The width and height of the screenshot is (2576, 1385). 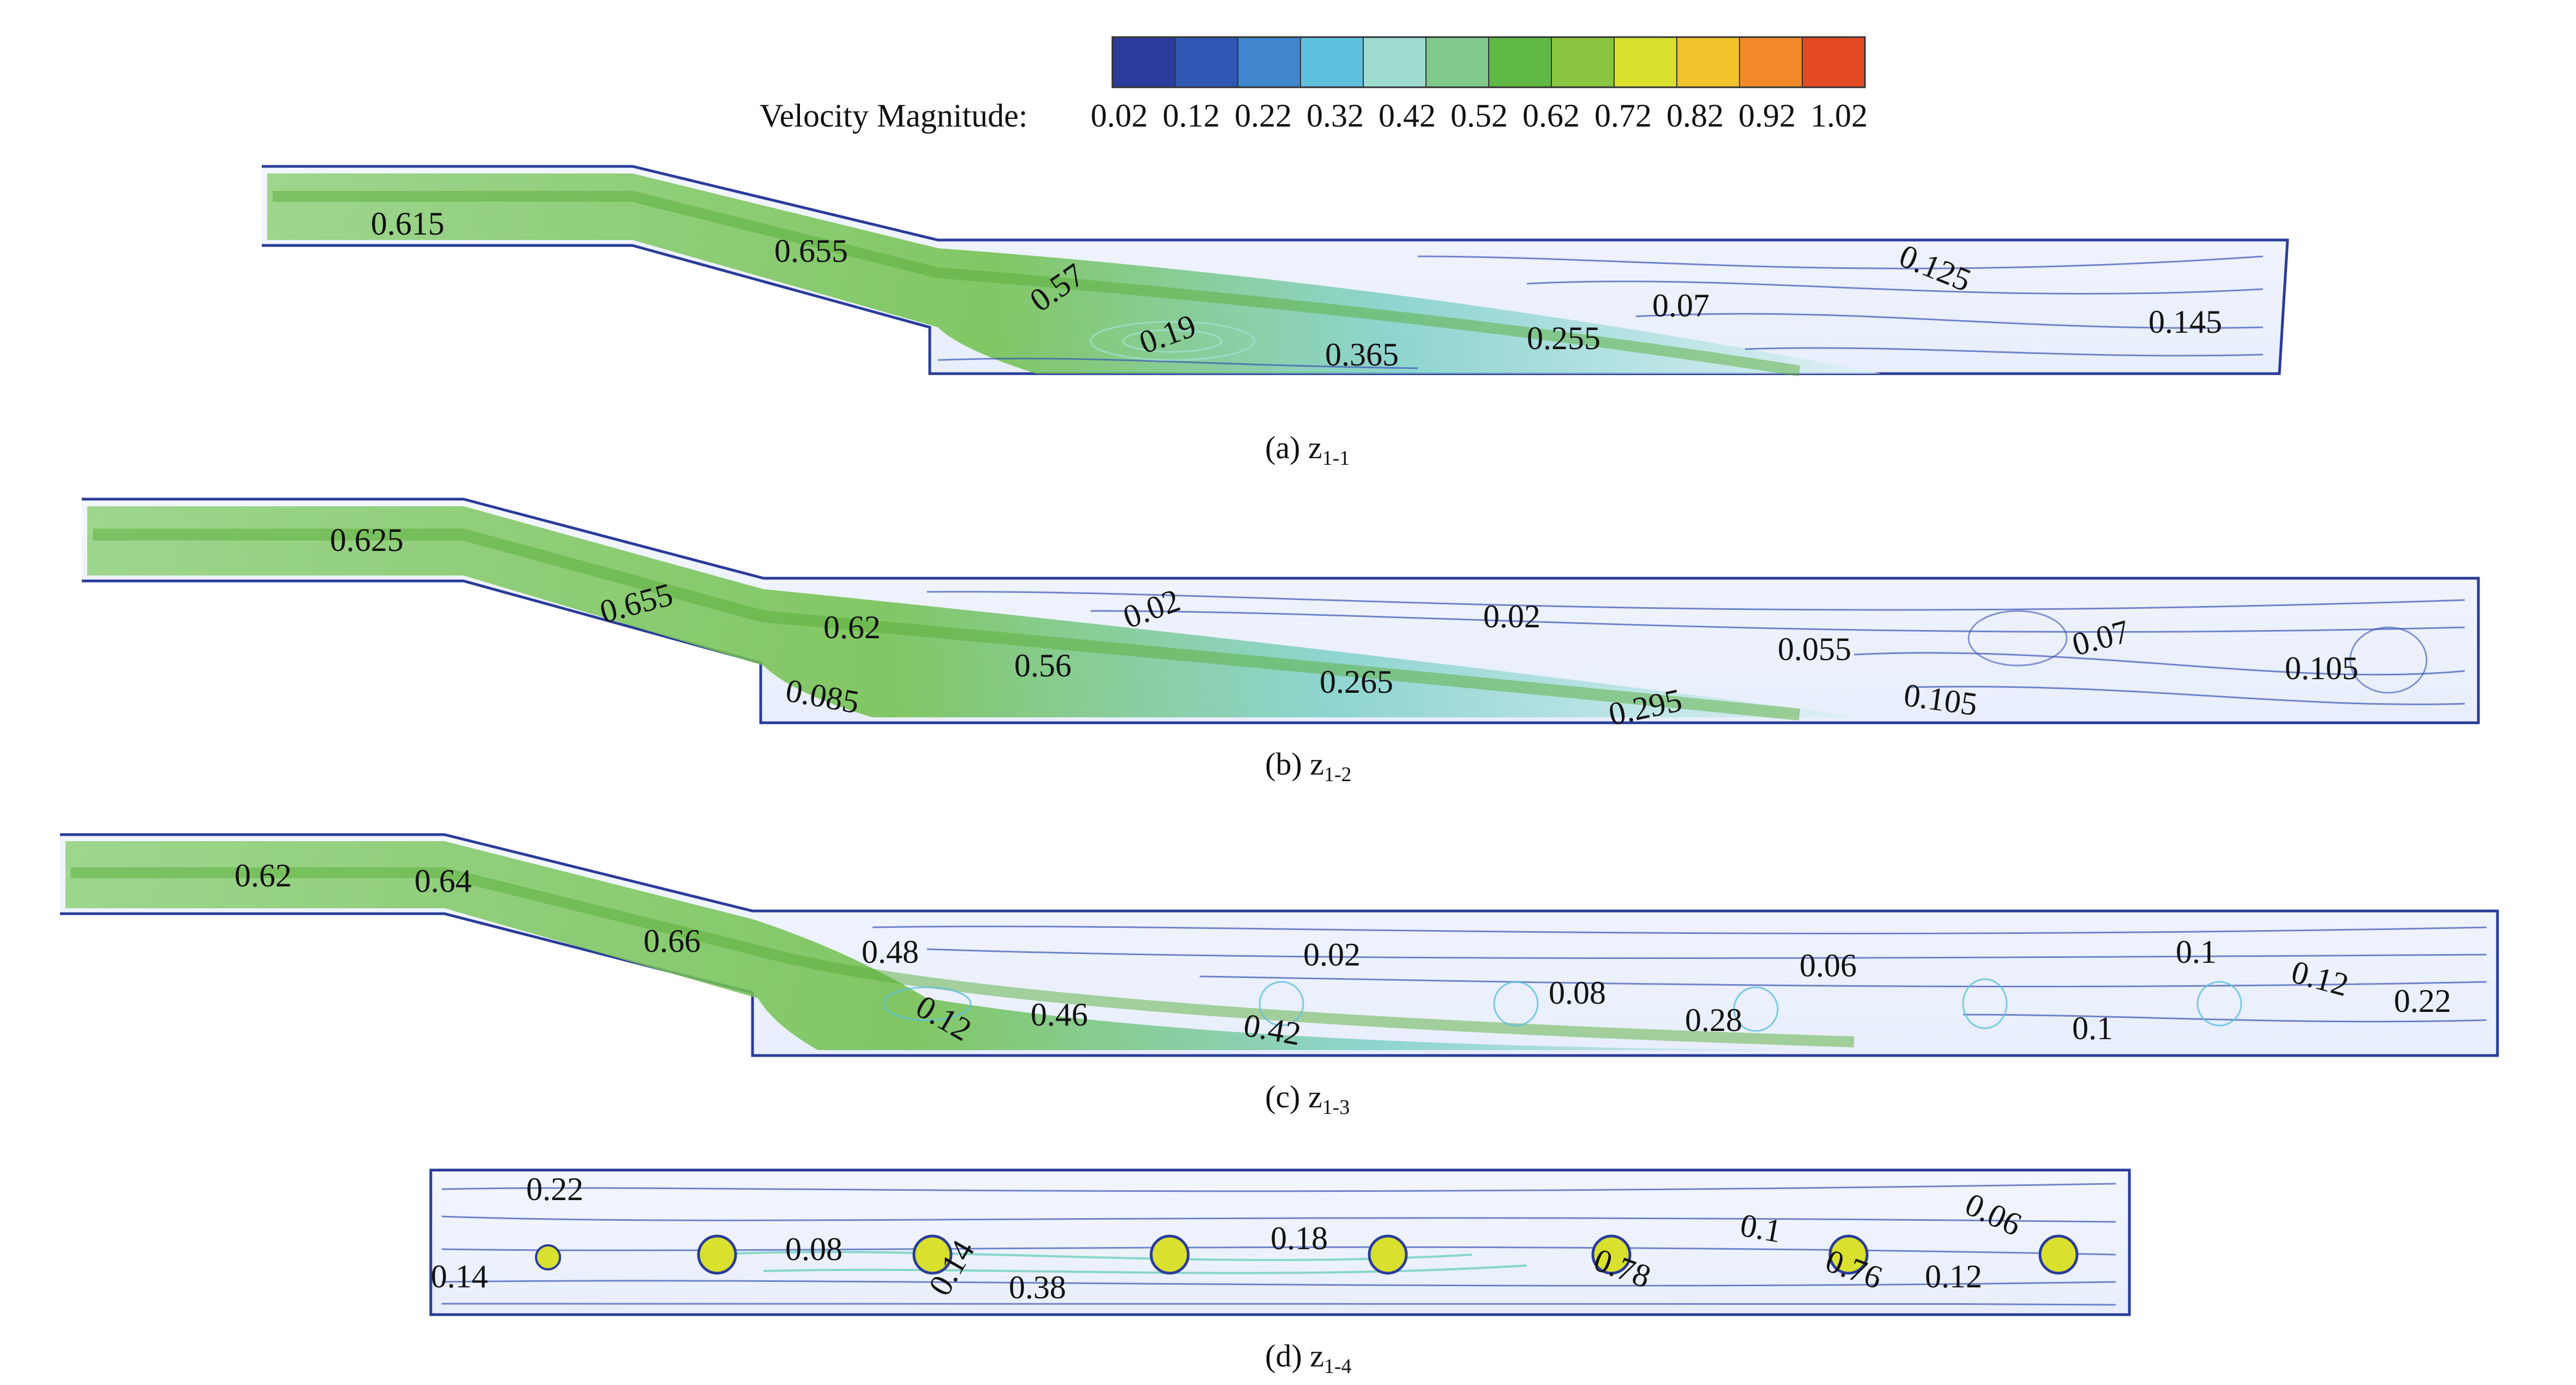 What do you see at coordinates (1299, 1238) in the screenshot?
I see `contour-label: 0.18` at bounding box center [1299, 1238].